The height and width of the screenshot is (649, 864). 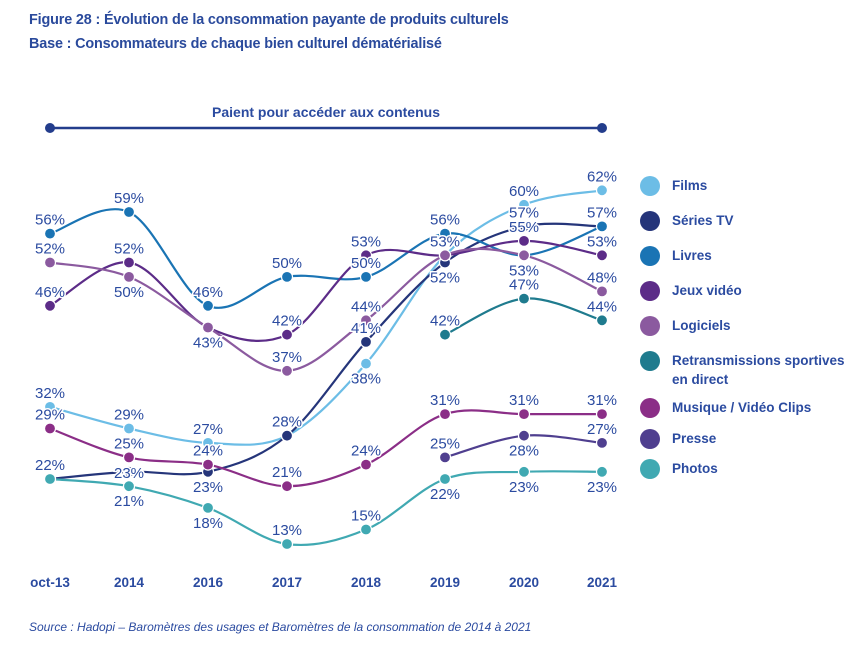 I want to click on data-label-livres: 50%, so click(x=287, y=263).